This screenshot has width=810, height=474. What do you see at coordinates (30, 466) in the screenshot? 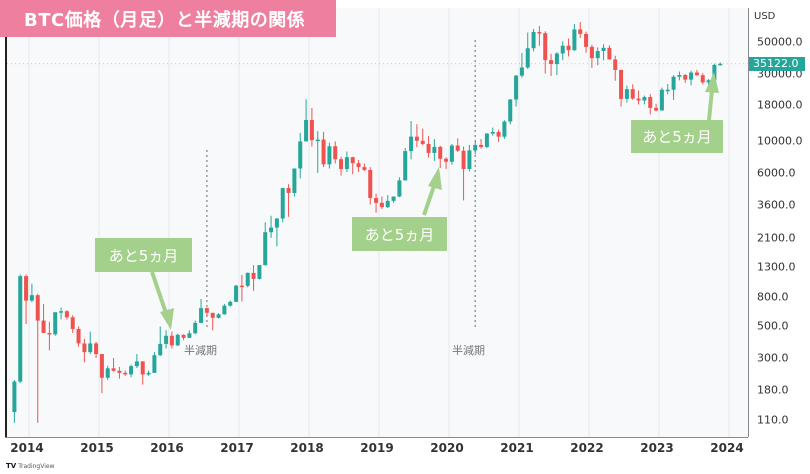
I see `tradingview-watermark: TV TradingView` at bounding box center [30, 466].